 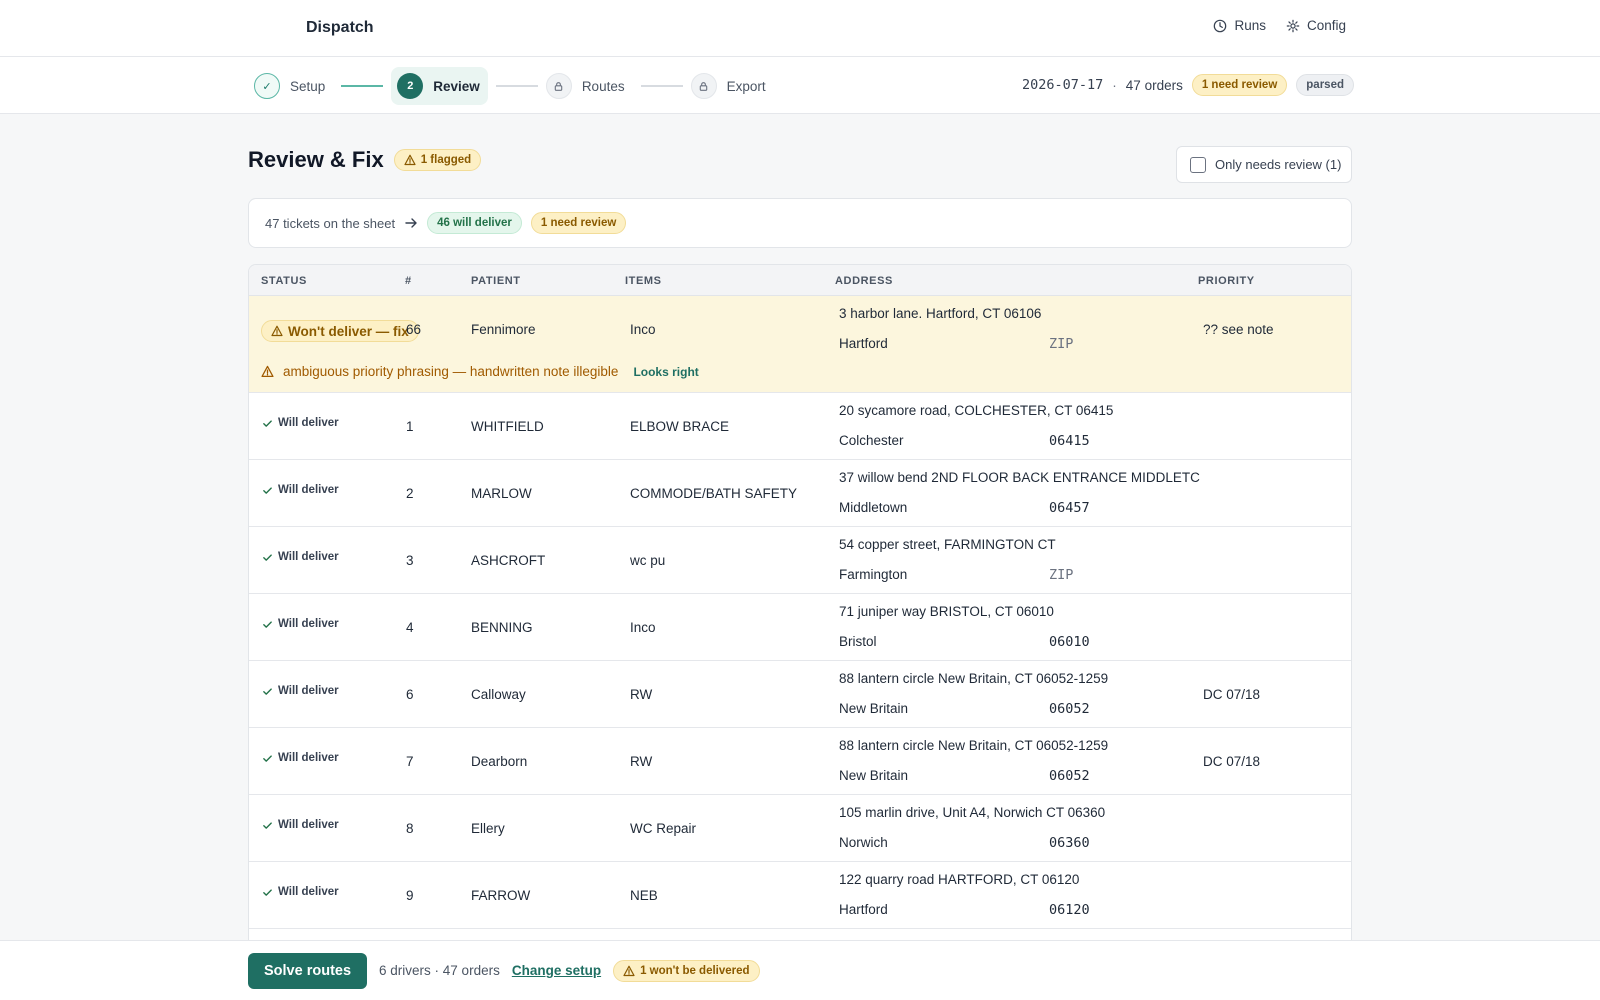 I want to click on address-line: 3 harbor lane. Hartford, CT 06106, so click(x=940, y=313).